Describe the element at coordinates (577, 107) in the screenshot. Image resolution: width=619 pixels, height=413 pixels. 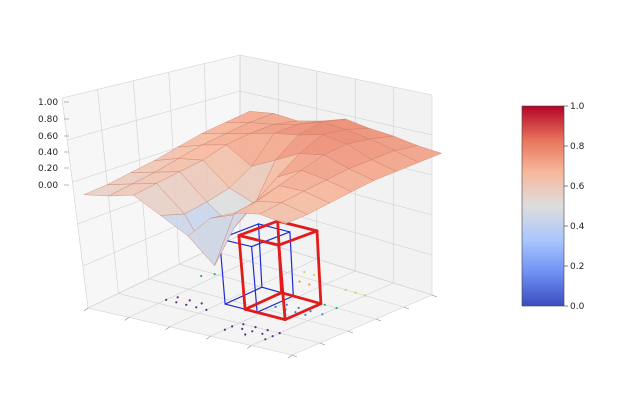
I see `colorbar-tick-label: 1.0` at that location.